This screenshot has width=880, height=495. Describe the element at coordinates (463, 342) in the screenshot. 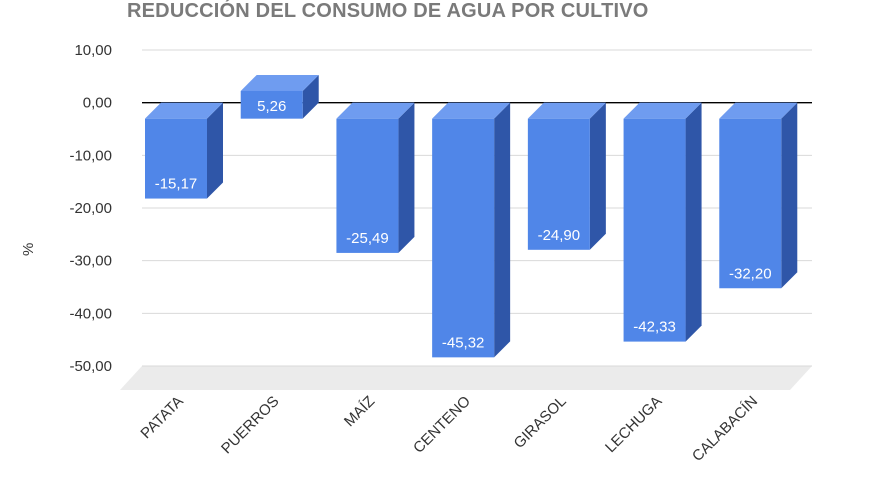

I see `data-label: -45,32` at that location.